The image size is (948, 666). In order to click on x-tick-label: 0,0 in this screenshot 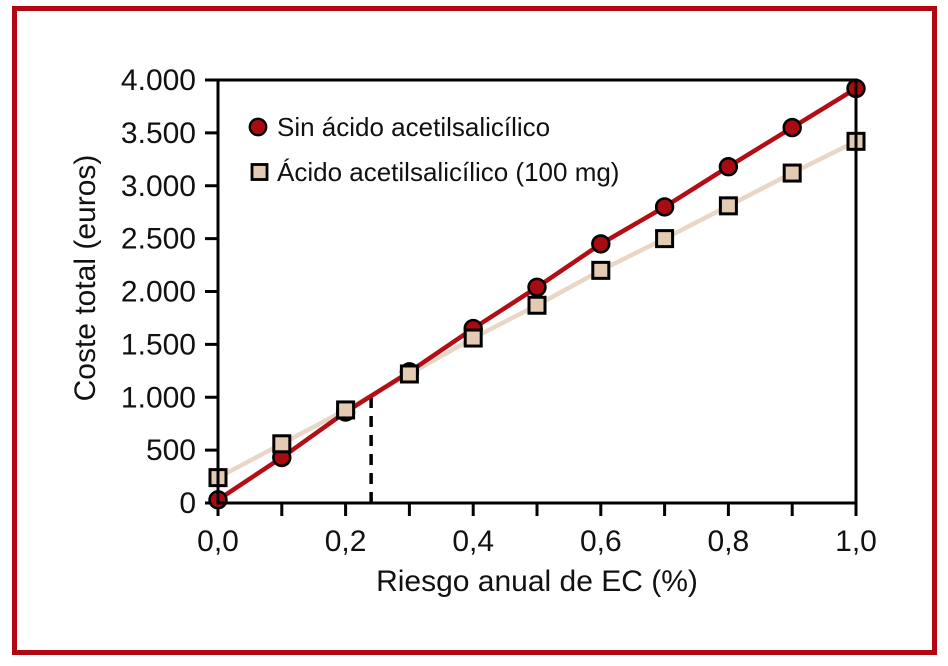, I will do `click(218, 541)`.